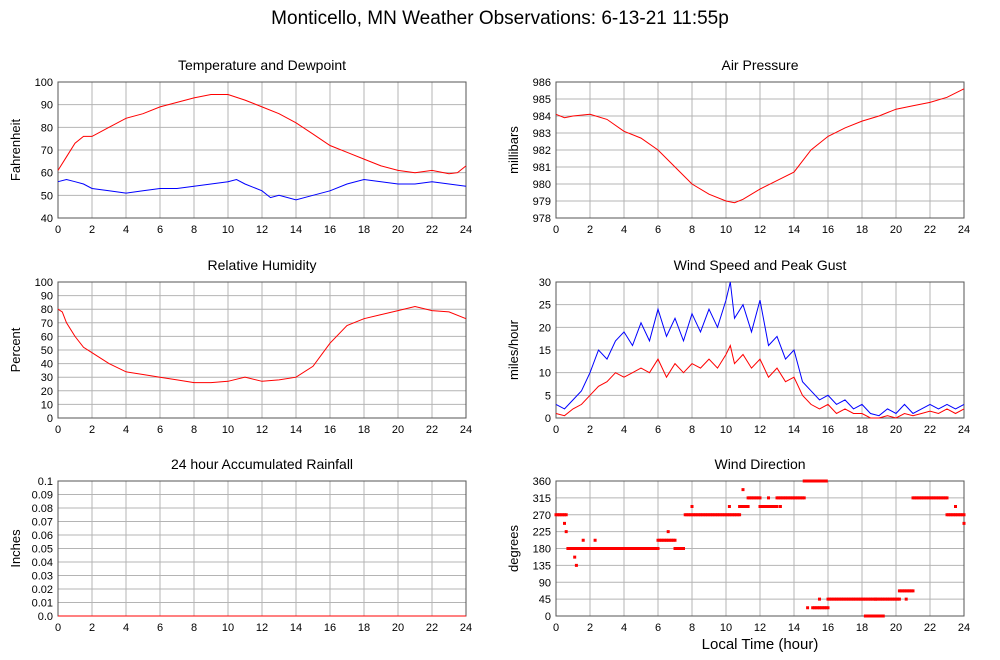 This screenshot has height=660, width=1000. Describe the element at coordinates (45, 482) in the screenshot. I see `y-tick-label: 0.1` at that location.